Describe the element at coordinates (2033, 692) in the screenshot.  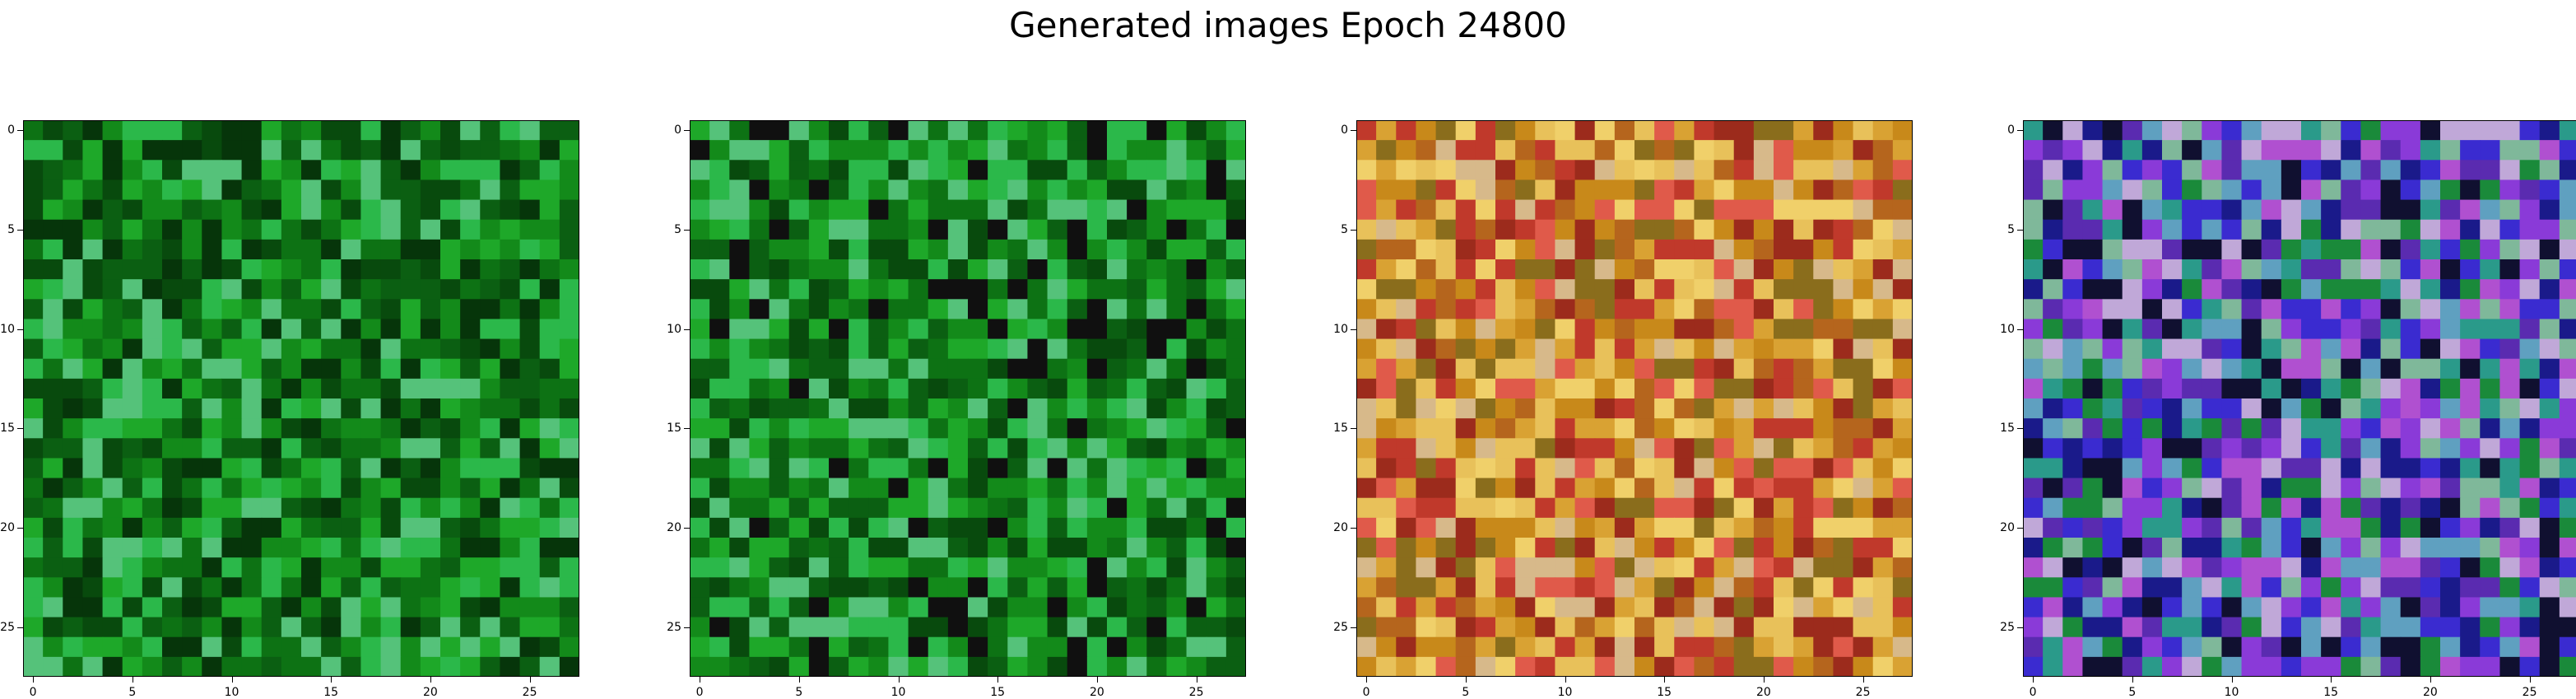
I see `x-tick-label: 0` at that location.